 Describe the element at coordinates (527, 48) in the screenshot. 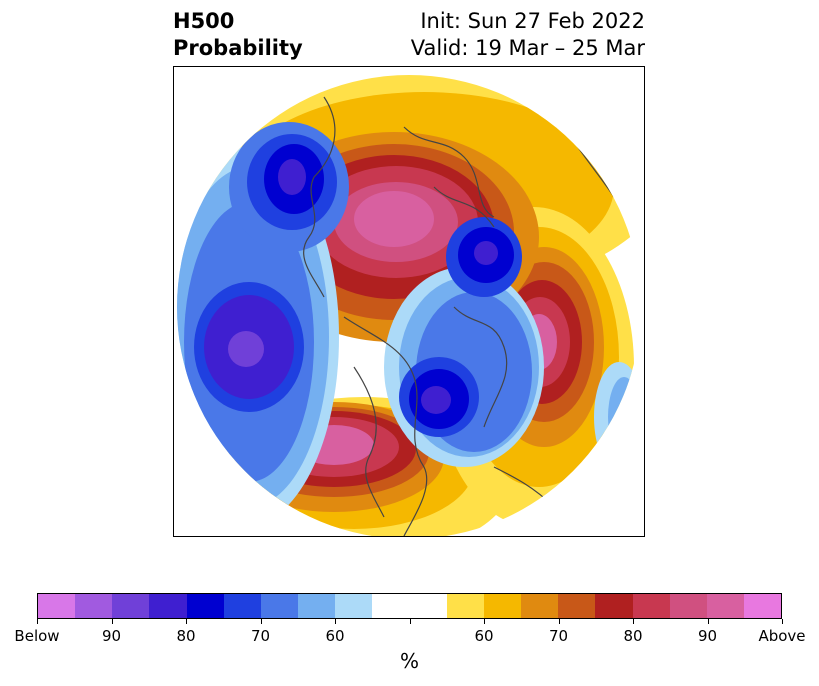

I see `valid-dates: Valid: 19 Mar – 25 Mar` at that location.